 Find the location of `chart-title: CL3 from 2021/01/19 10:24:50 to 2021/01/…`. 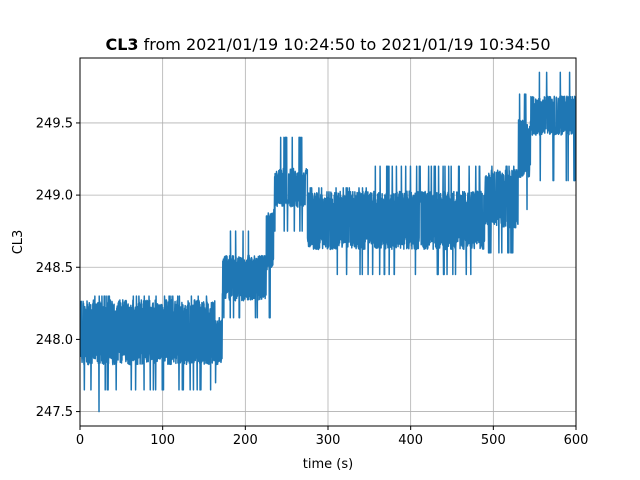

chart-title: CL3 from 2021/01/19 10:24:50 to 2021/01/… is located at coordinates (327, 44).